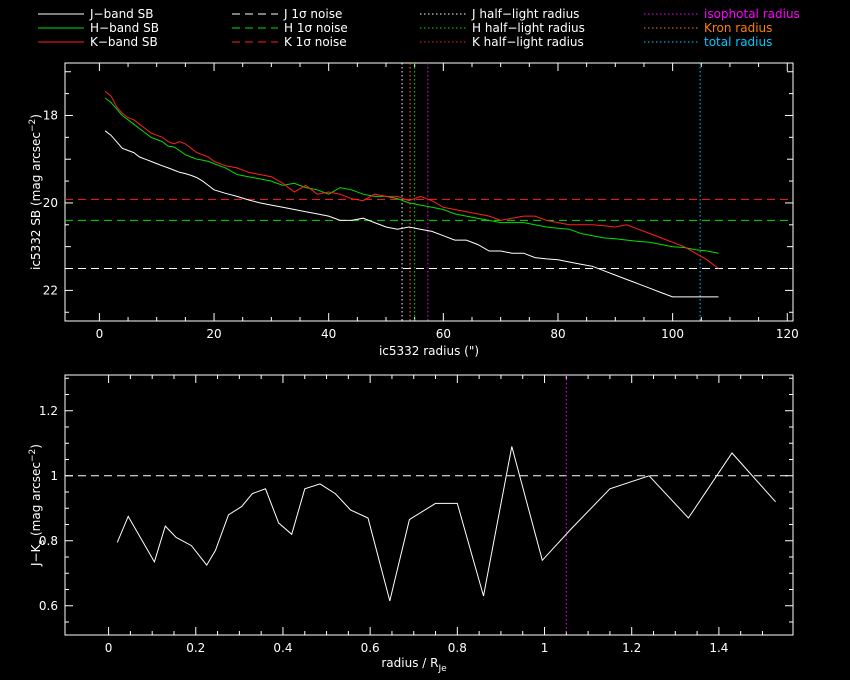 Image resolution: width=850 pixels, height=680 pixels. Describe the element at coordinates (50, 203) in the screenshot. I see `y-tick-label: 20` at that location.